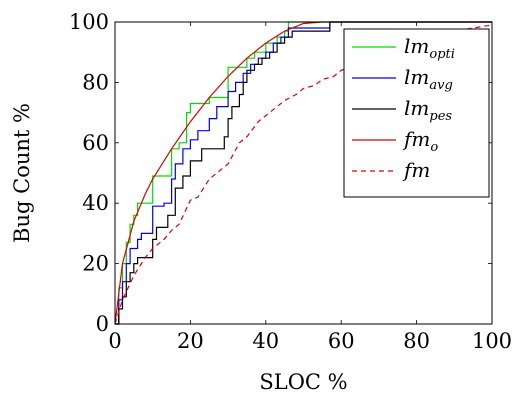 This screenshot has width=514, height=393. I want to click on y-tick-label: 20, so click(95, 264).